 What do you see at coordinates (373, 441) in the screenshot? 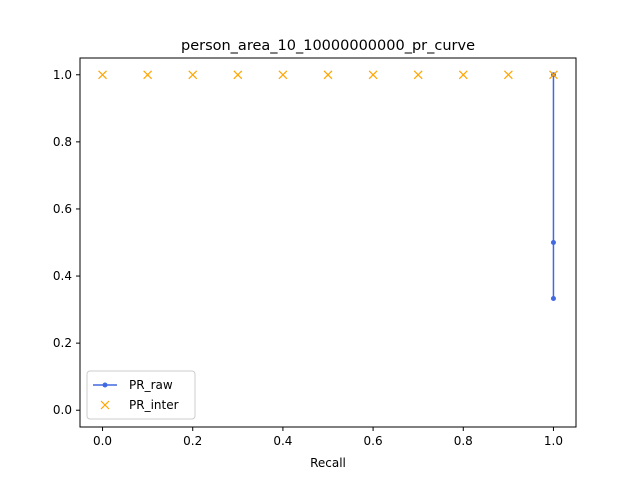
I see `x-tick-label: 0.6` at bounding box center [373, 441].